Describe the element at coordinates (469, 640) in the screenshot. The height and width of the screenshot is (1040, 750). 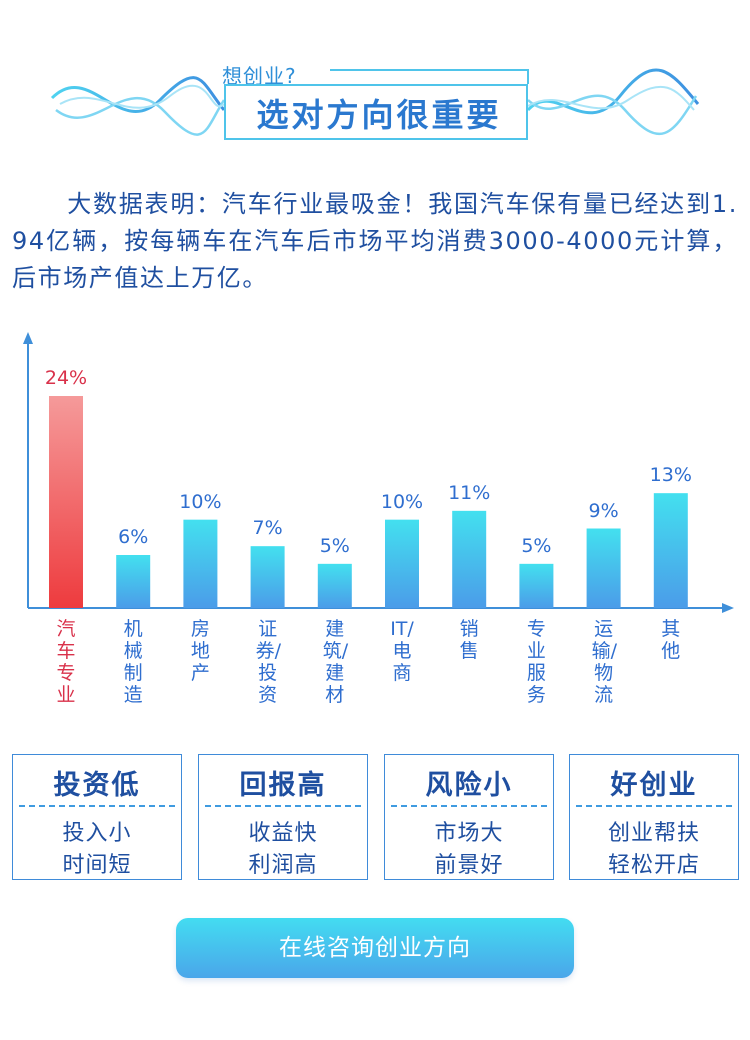
I see `category-label: 销售` at that location.